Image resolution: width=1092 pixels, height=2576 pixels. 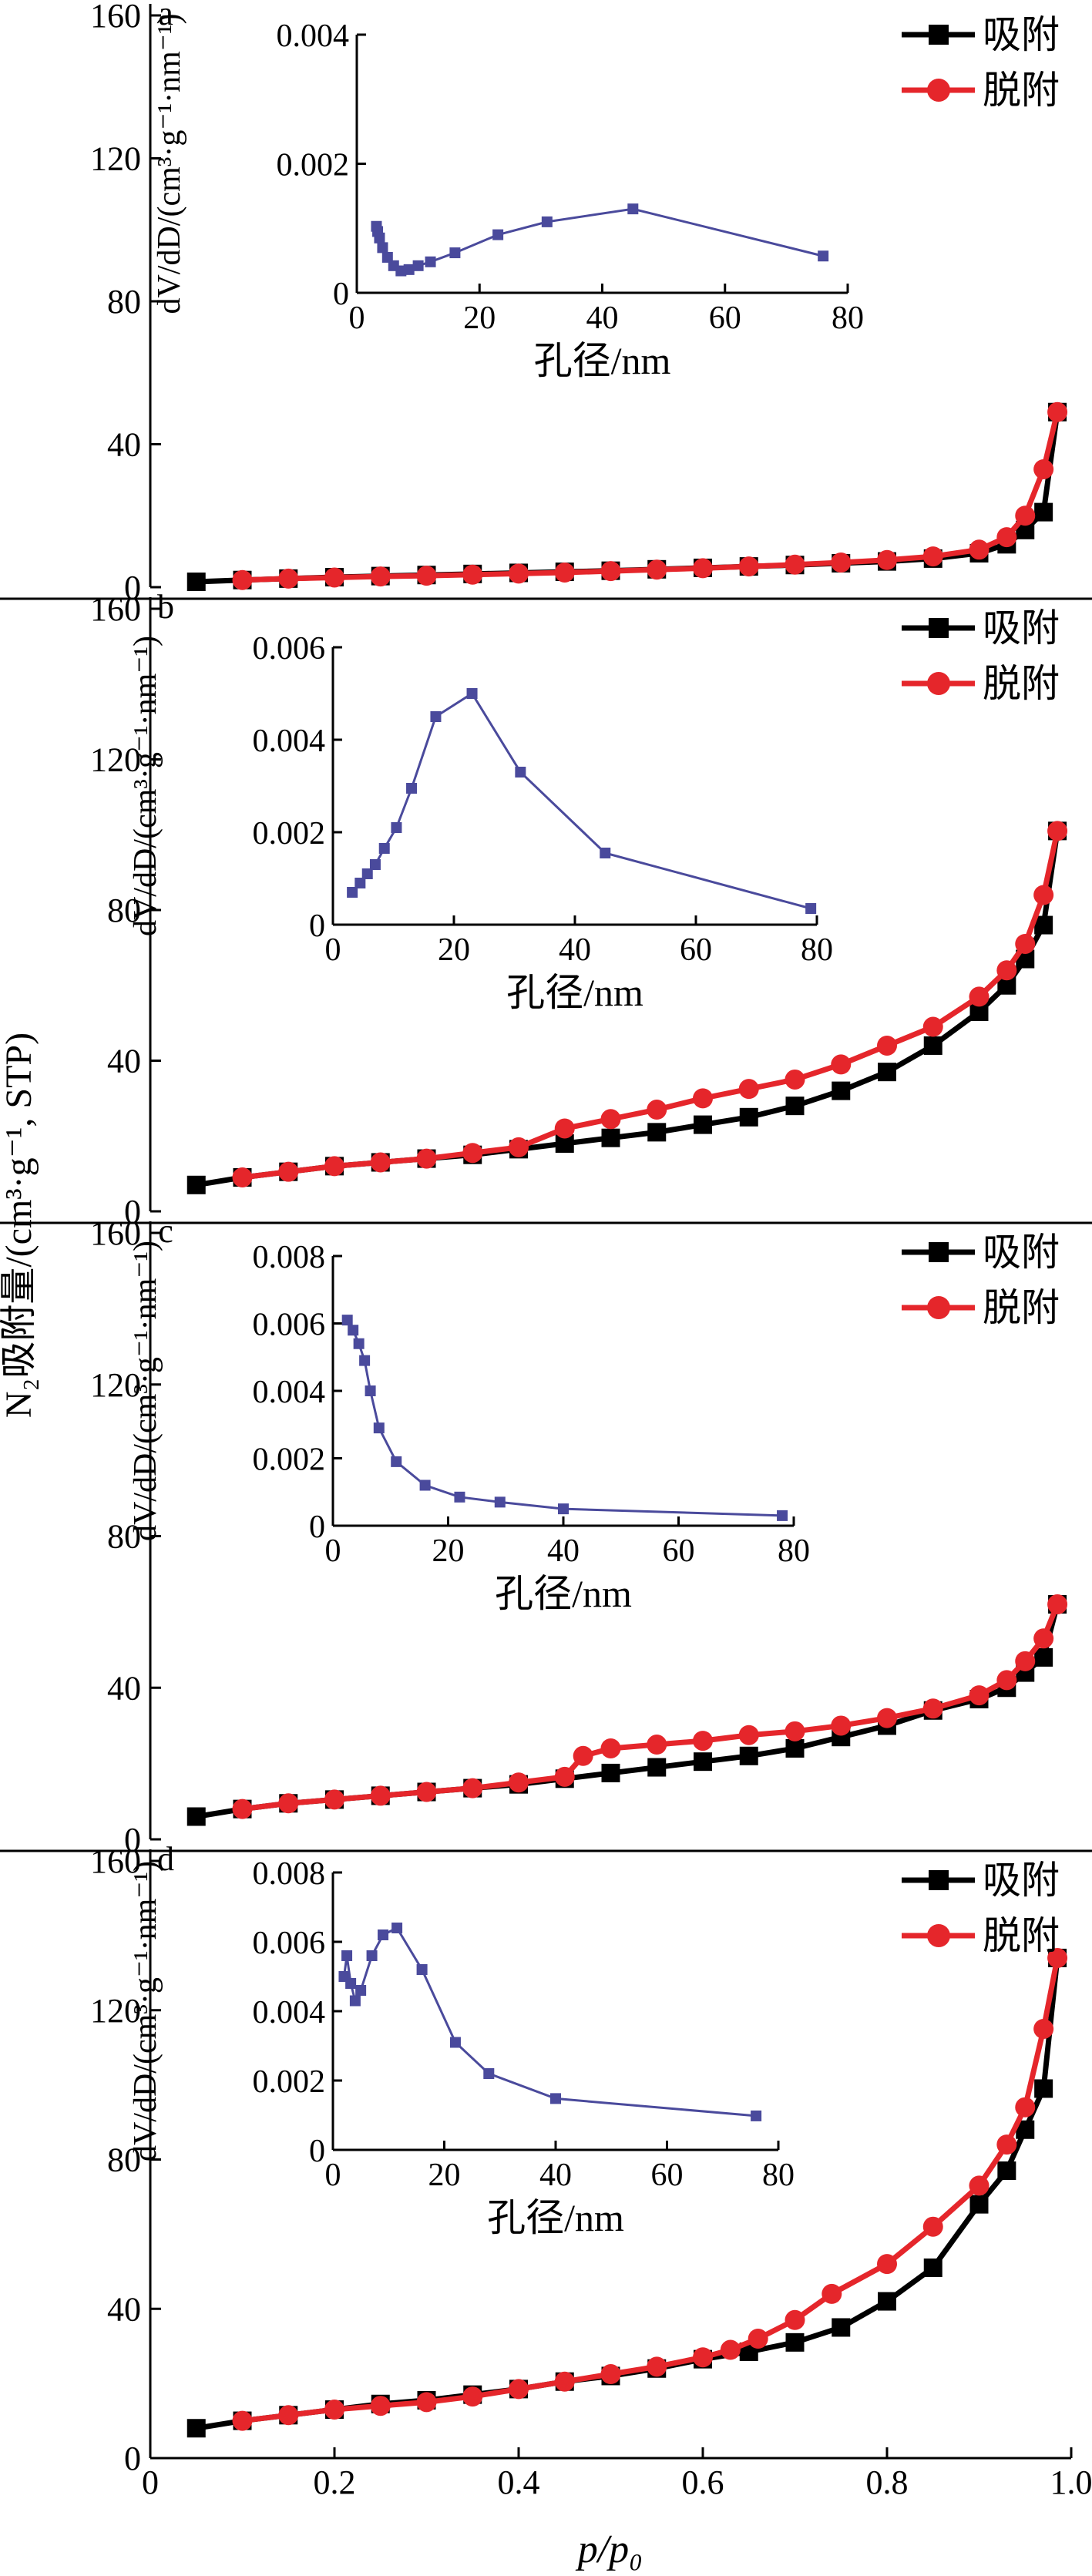 What do you see at coordinates (335, 2482) in the screenshot?
I see `x-tick-label: 0.2` at bounding box center [335, 2482].